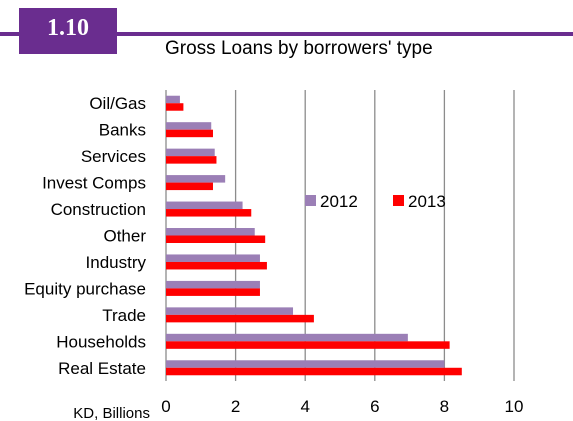  I want to click on bar-2013-services, so click(191, 160).